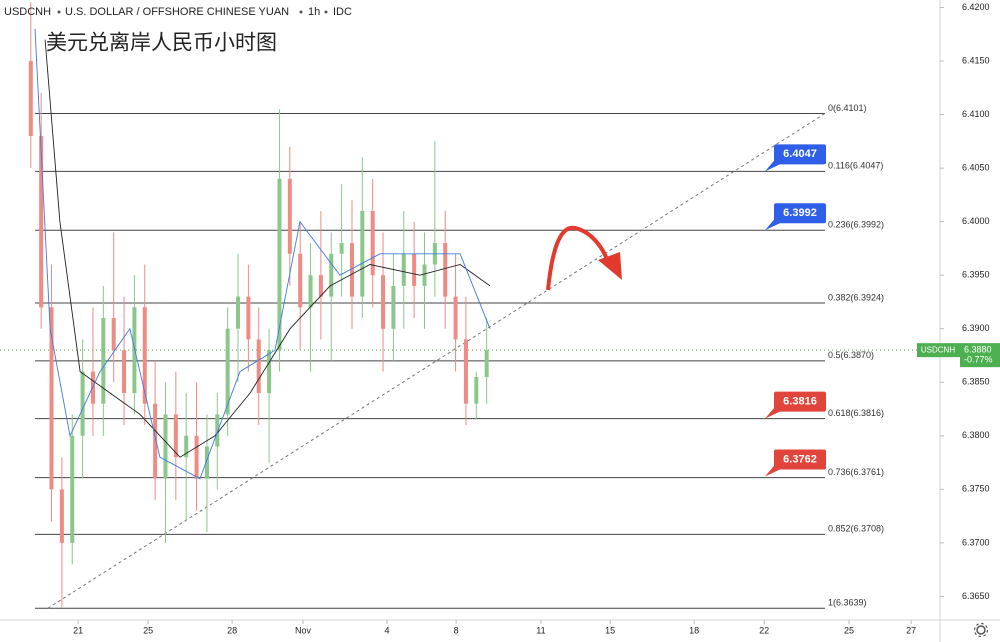 Image resolution: width=1000 pixels, height=642 pixels. Describe the element at coordinates (856, 297) in the screenshot. I see `fib-label: 0.382(6.3924)` at that location.